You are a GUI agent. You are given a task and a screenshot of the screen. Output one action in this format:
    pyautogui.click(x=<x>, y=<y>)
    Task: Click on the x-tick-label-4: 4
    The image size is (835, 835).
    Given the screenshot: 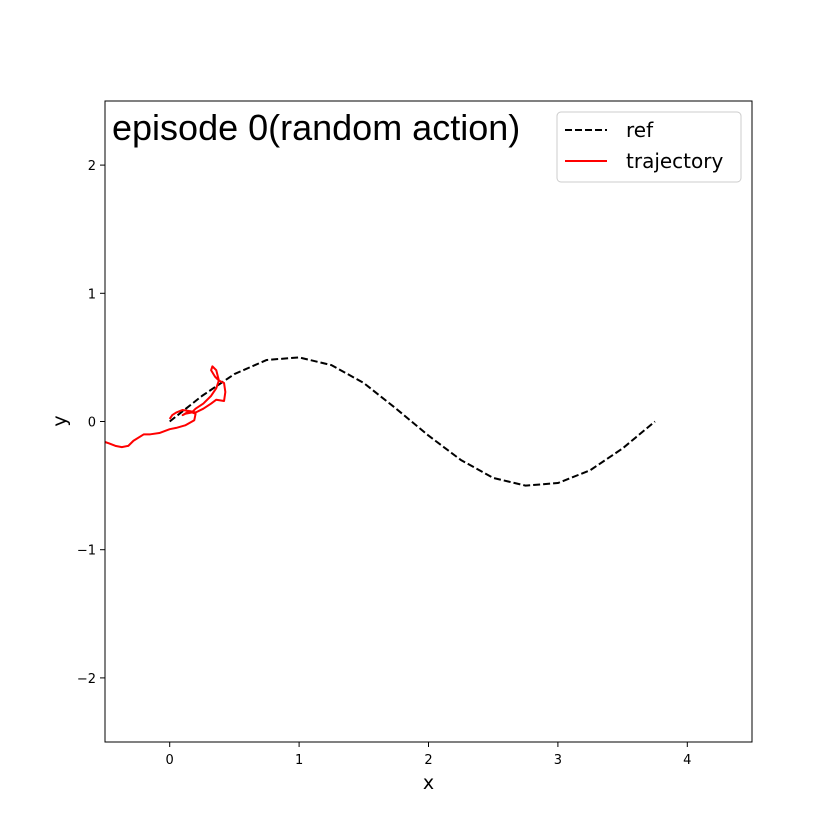 What is the action you would take?
    pyautogui.click(x=687, y=760)
    